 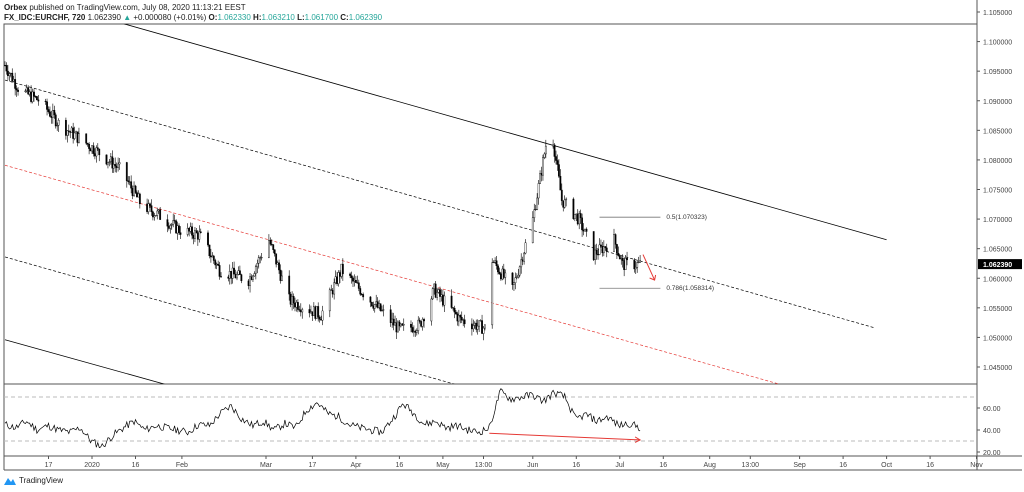 What do you see at coordinates (301, 17) in the screenshot?
I see `low-label: L:` at bounding box center [301, 17].